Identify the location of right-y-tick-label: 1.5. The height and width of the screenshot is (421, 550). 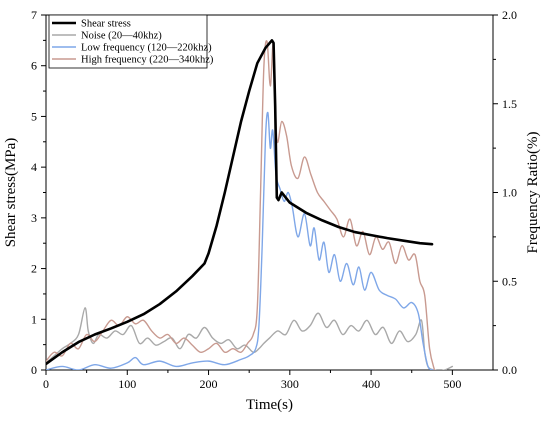
(509, 104).